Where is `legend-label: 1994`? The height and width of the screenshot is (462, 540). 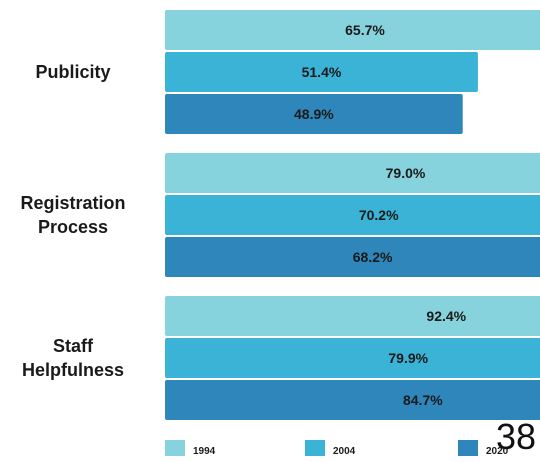
legend-label: 1994 is located at coordinates (204, 451).